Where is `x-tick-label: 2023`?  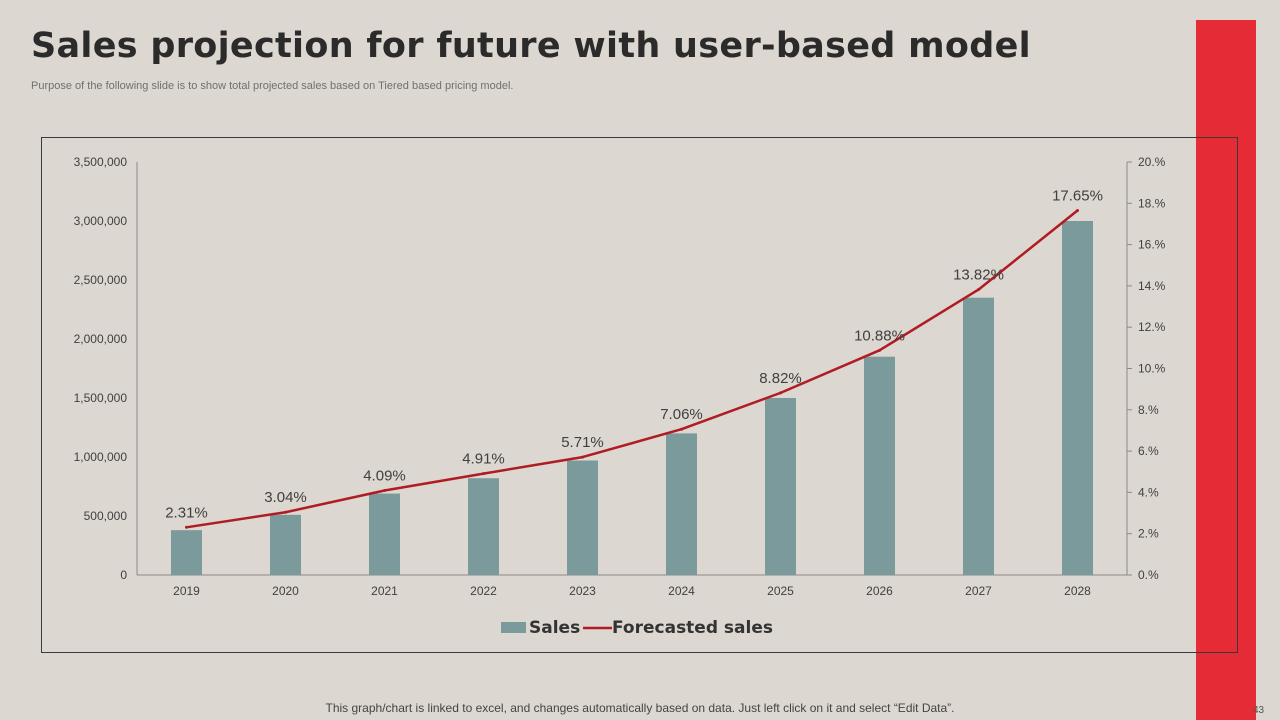
x-tick-label: 2023 is located at coordinates (582, 591).